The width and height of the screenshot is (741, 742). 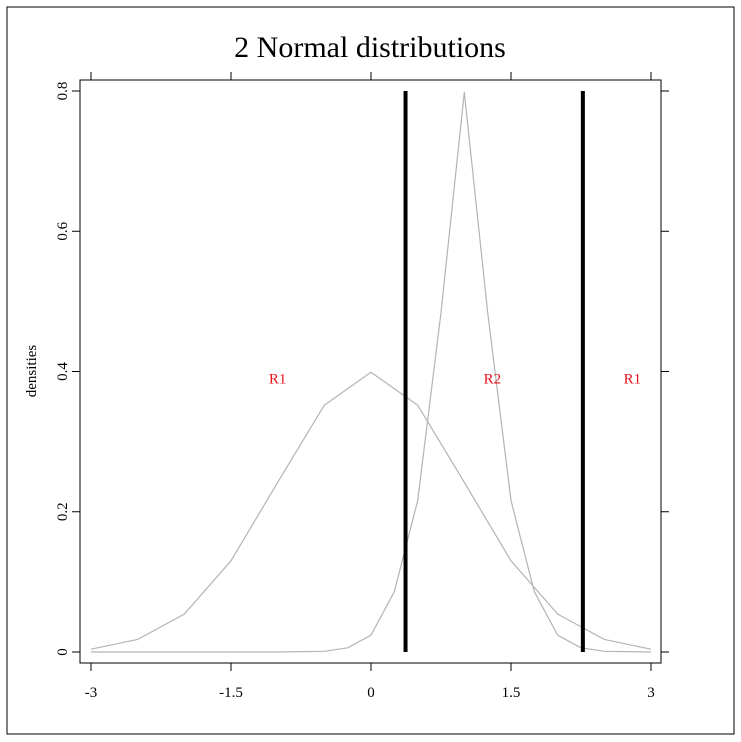 What do you see at coordinates (651, 693) in the screenshot?
I see `x-tick-label: 3` at bounding box center [651, 693].